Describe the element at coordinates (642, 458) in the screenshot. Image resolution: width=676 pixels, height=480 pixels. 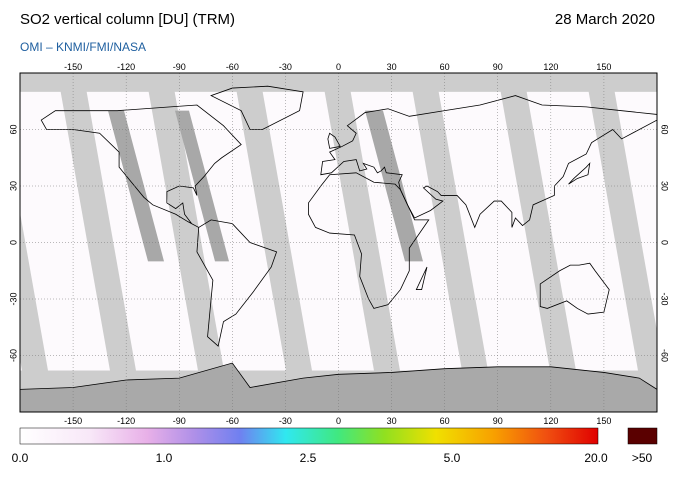
I see `colorbar-label: >50` at that location.